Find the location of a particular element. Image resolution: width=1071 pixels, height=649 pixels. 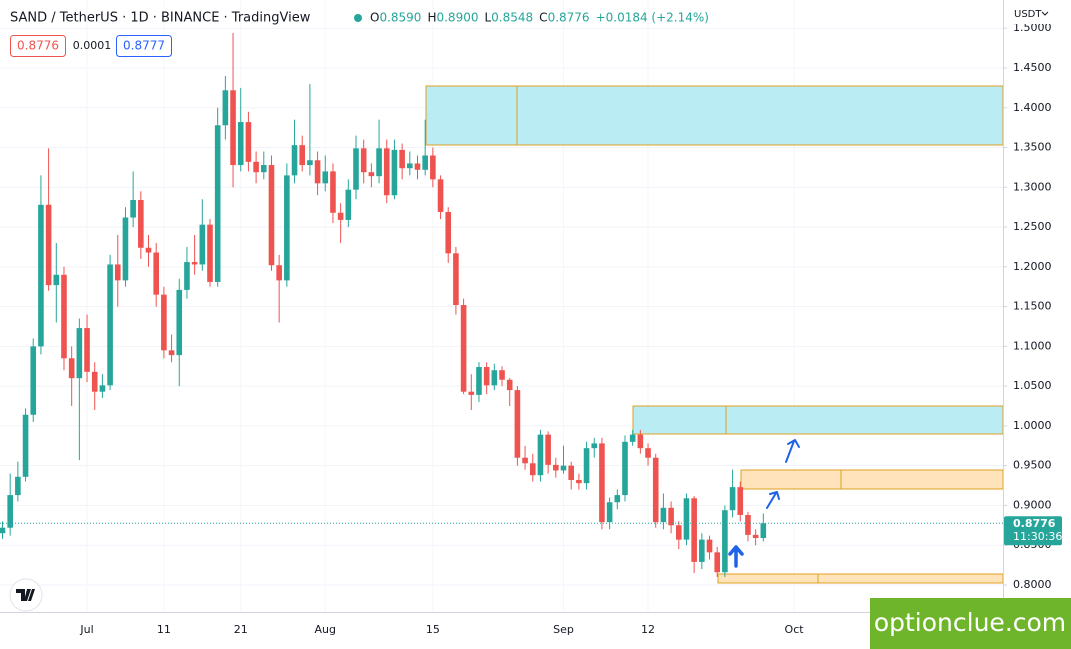

sell-price: 0.8776 is located at coordinates (38, 46).